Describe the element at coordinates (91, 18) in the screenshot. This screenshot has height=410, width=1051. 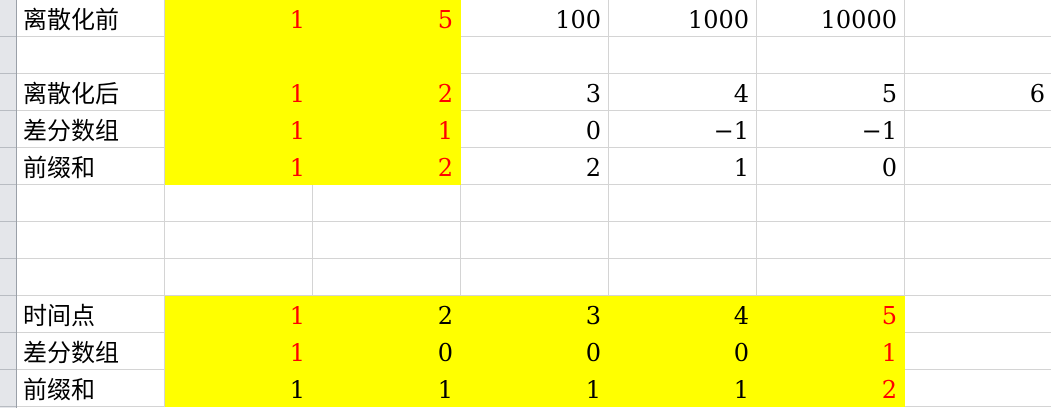
I see `row-label-cell: 离散化前` at that location.